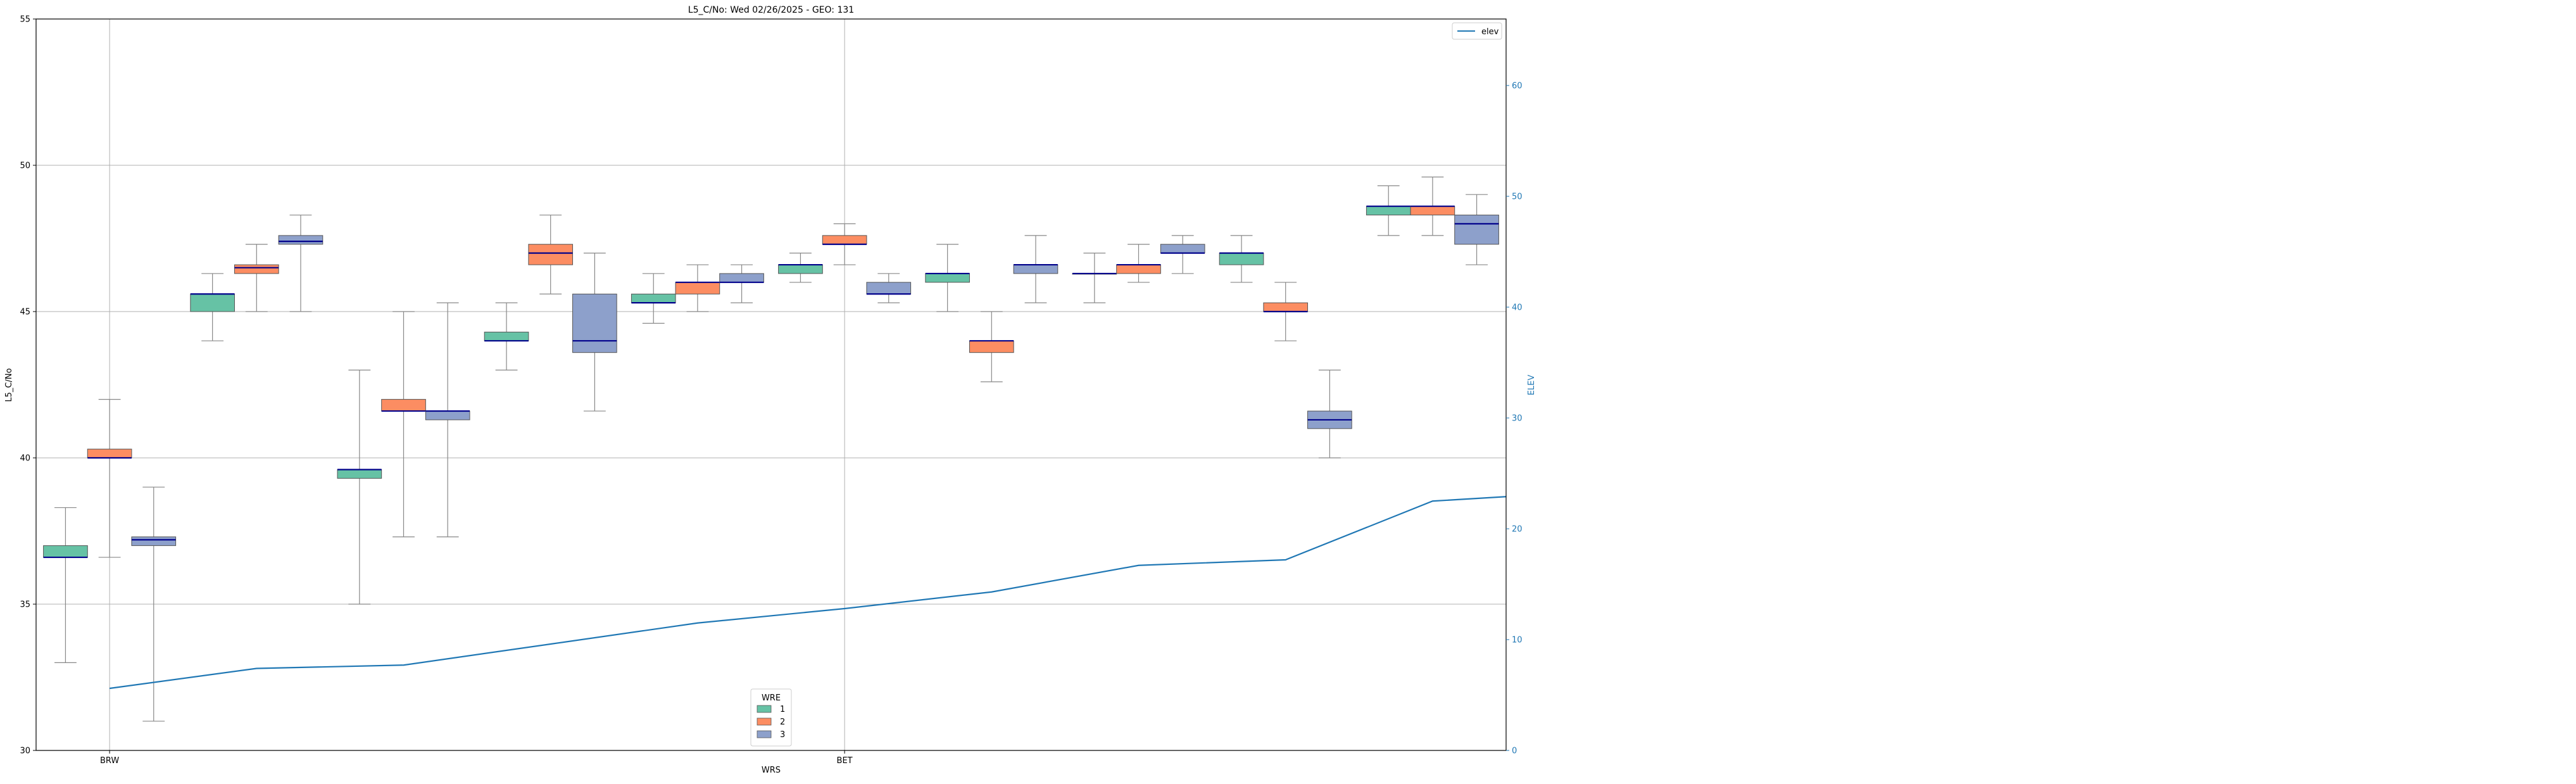 The height and width of the screenshot is (784, 2576). I want to click on y-tick-label: 30, so click(25, 751).